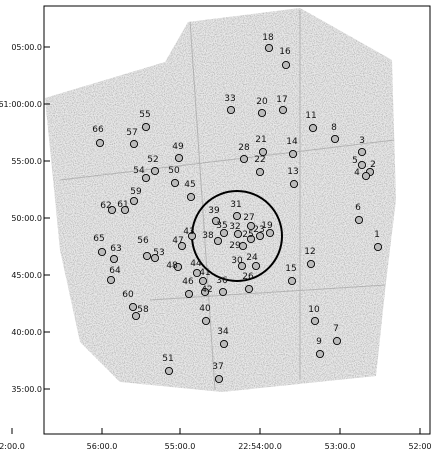 The width and height of the screenshot is (436, 458). I want to click on source-label: 5, so click(355, 161).